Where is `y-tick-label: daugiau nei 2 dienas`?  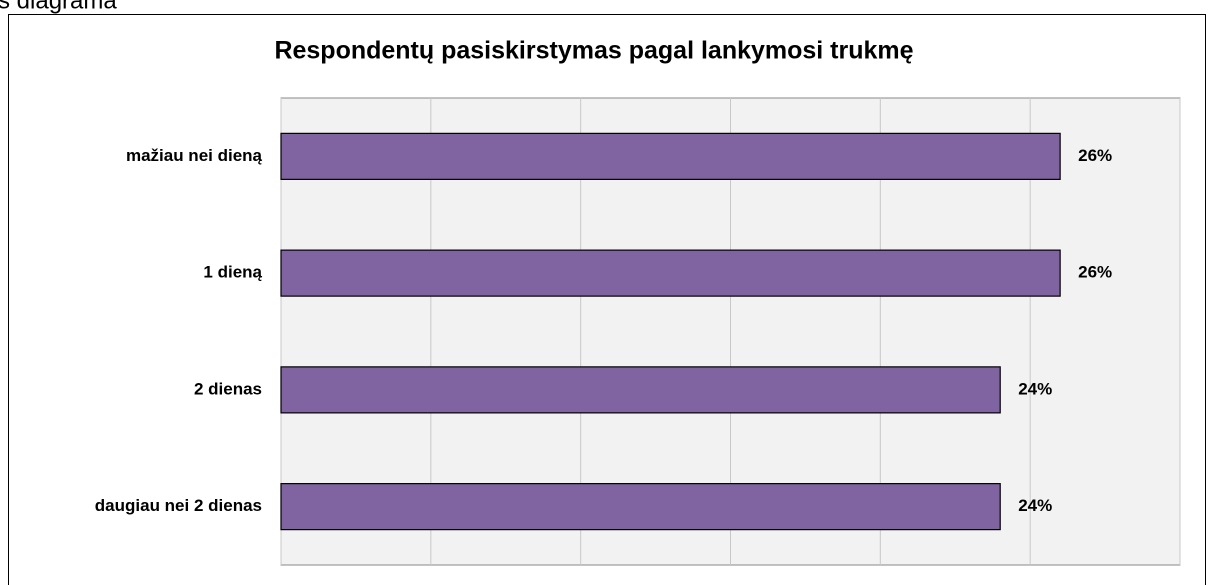
y-tick-label: daugiau nei 2 dienas is located at coordinates (178, 505).